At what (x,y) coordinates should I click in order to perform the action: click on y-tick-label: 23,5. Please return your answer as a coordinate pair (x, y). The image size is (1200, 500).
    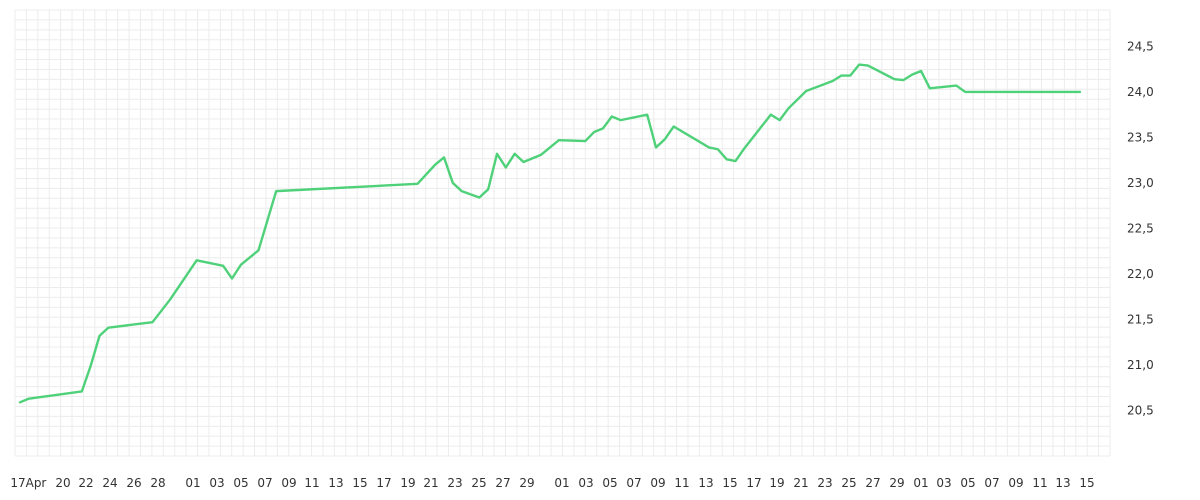
    Looking at the image, I should click on (1140, 137).